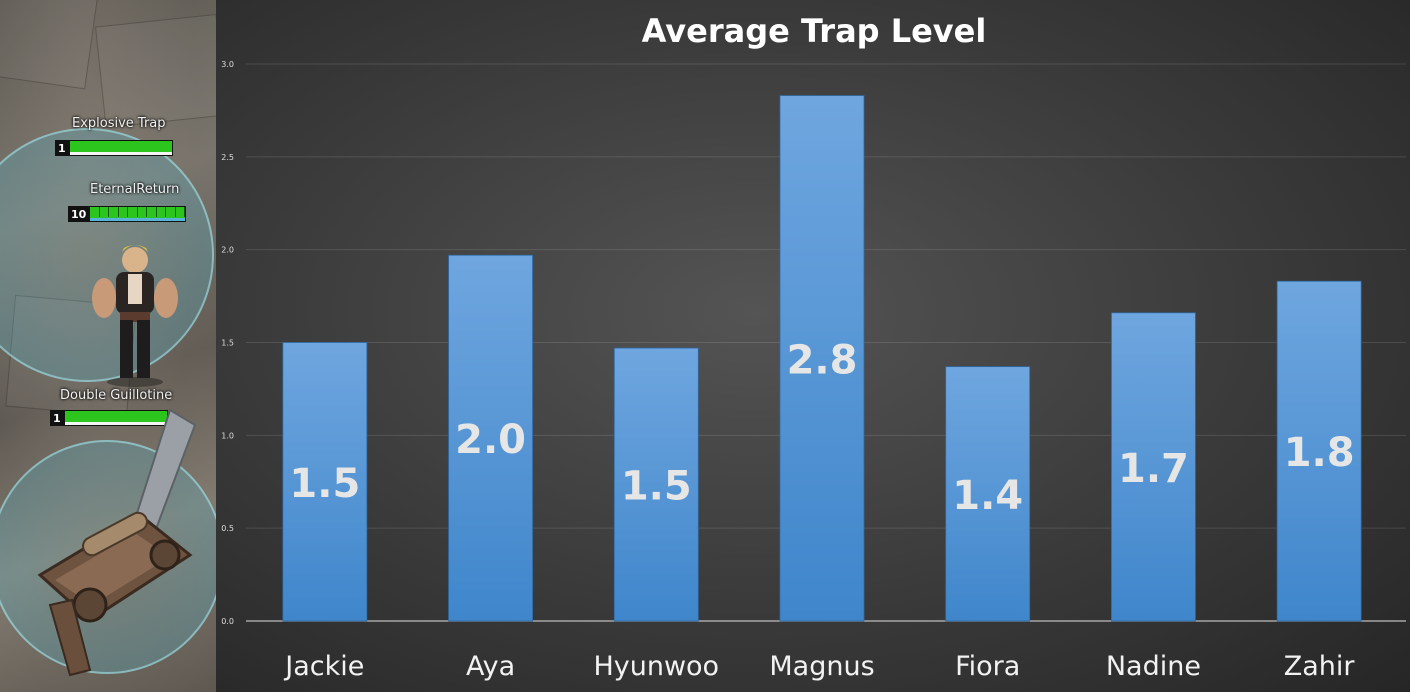 Image resolution: width=1410 pixels, height=692 pixels. I want to click on chart-title: Average Trap Level, so click(814, 31).